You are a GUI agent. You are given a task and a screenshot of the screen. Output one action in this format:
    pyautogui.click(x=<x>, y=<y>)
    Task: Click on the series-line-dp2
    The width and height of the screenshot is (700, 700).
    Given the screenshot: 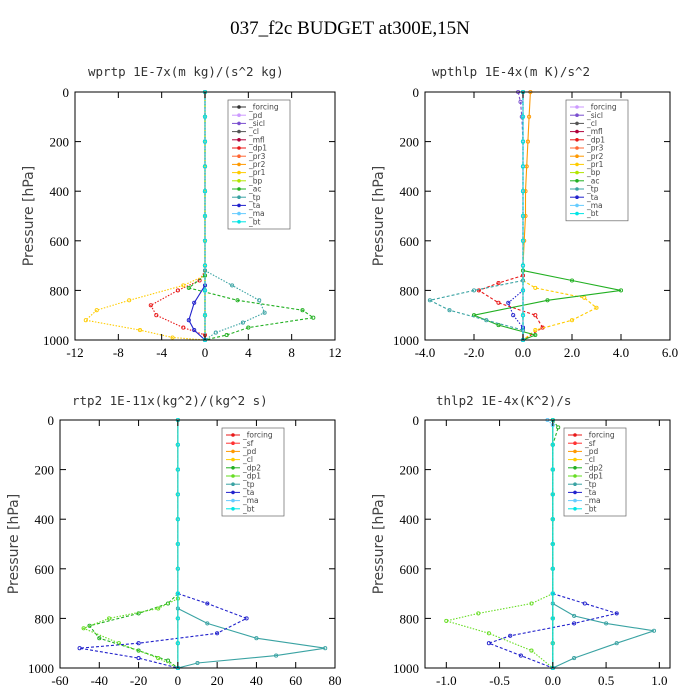 What is the action you would take?
    pyautogui.click(x=555, y=543)
    